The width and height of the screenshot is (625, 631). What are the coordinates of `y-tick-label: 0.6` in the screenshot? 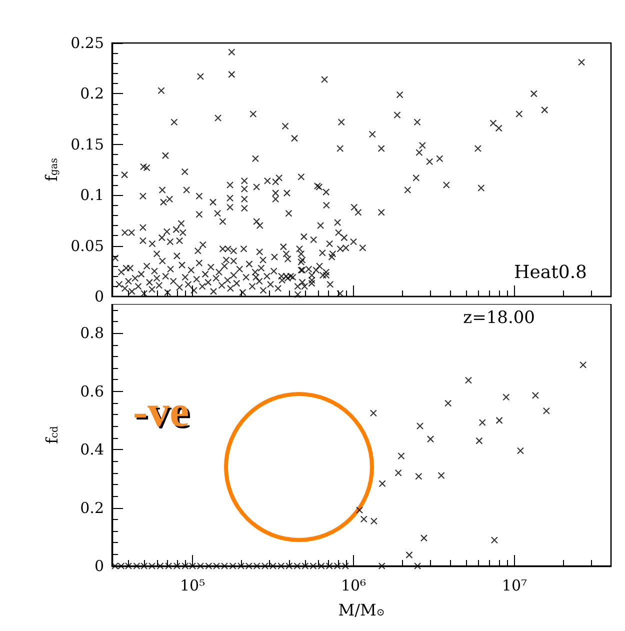 It's located at (92, 391).